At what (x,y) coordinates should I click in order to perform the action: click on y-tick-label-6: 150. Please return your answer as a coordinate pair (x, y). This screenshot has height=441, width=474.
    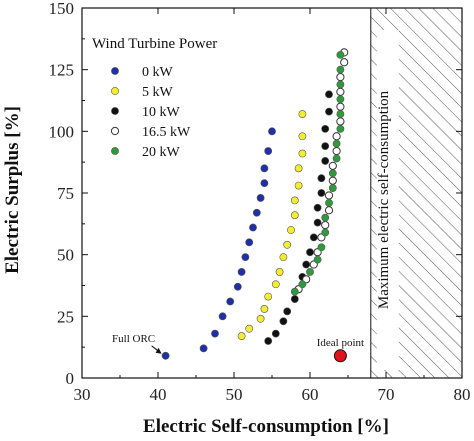
    Looking at the image, I should click on (62, 9).